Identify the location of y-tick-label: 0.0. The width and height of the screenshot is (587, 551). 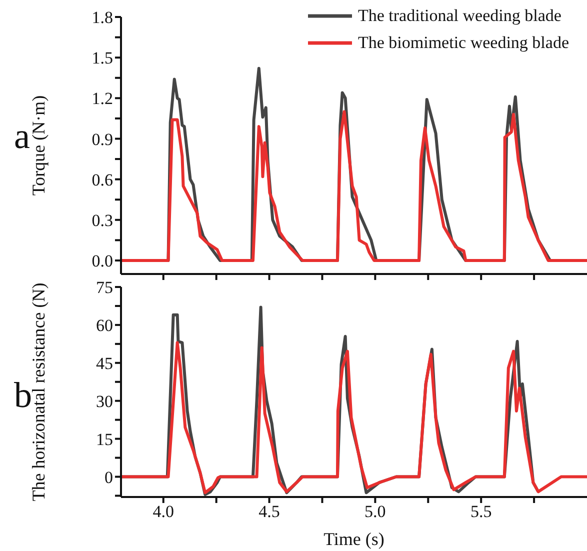
(102, 261).